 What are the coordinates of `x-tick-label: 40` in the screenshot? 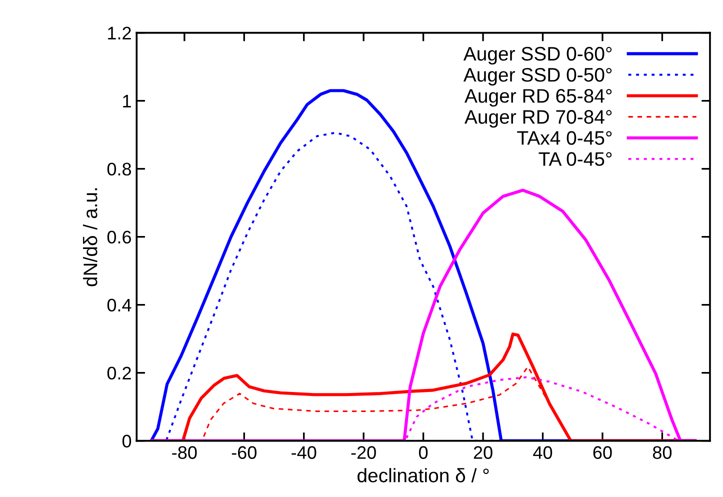 It's located at (542, 452).